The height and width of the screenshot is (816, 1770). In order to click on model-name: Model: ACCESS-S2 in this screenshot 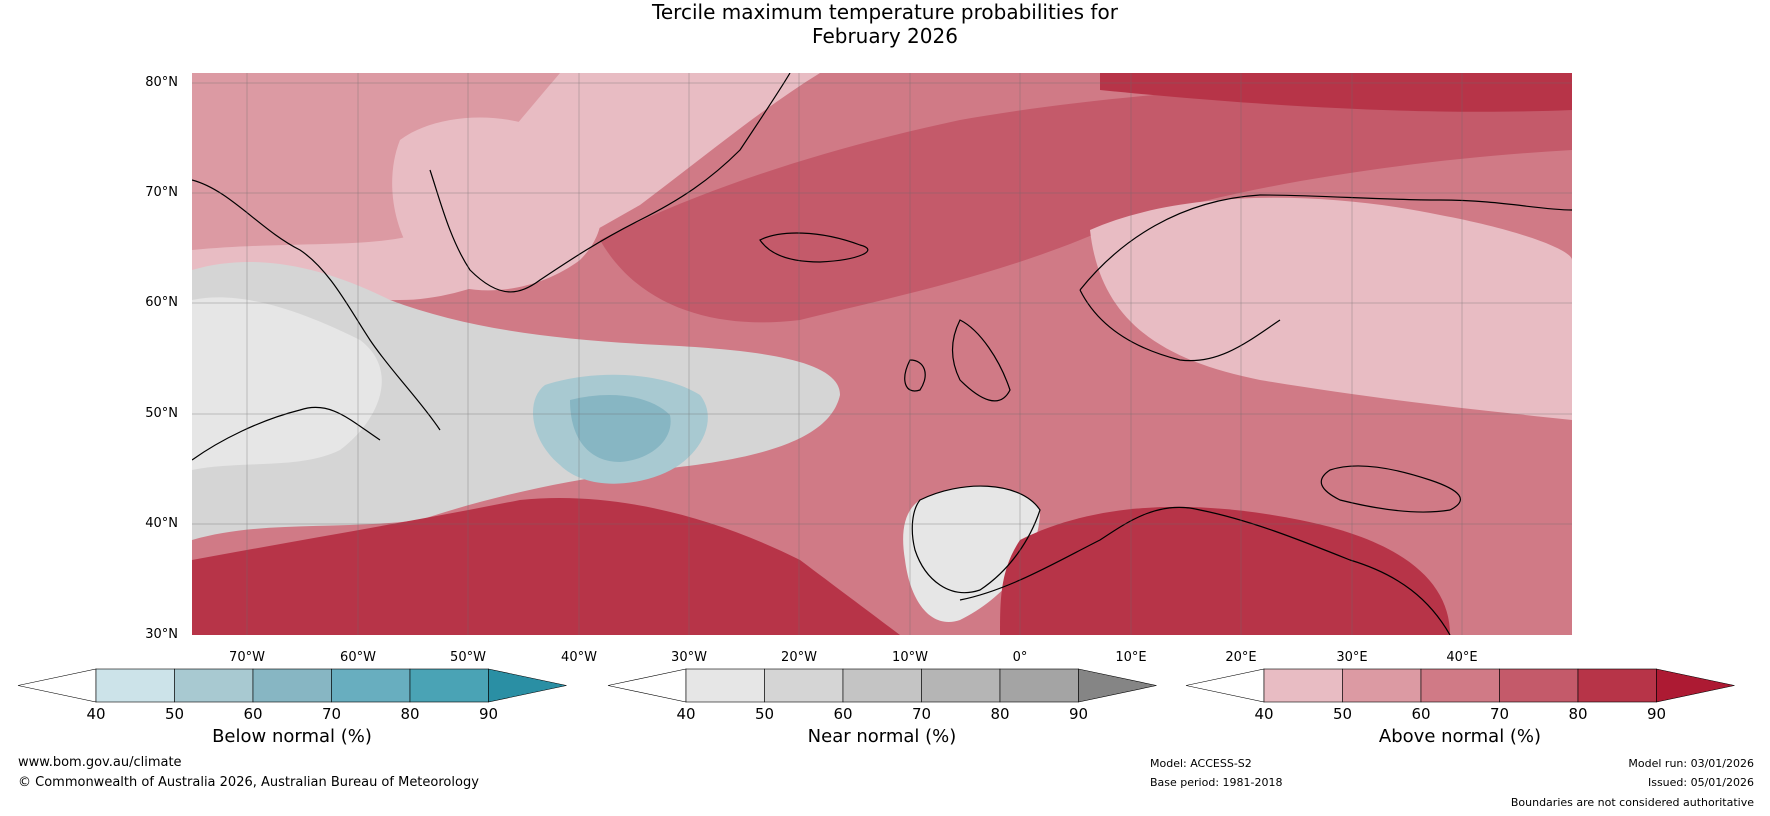, I will do `click(1201, 763)`.